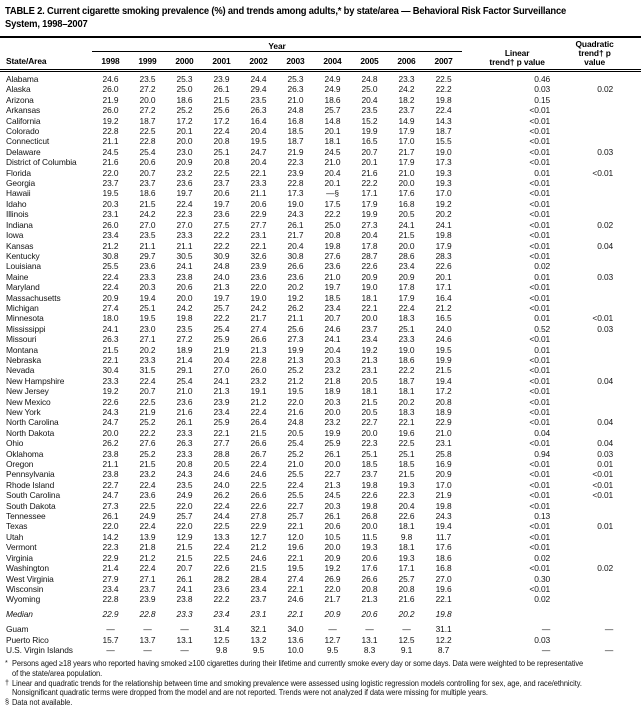  I want to click on quadratic-p-value-cell: 0.04, so click(605, 245).